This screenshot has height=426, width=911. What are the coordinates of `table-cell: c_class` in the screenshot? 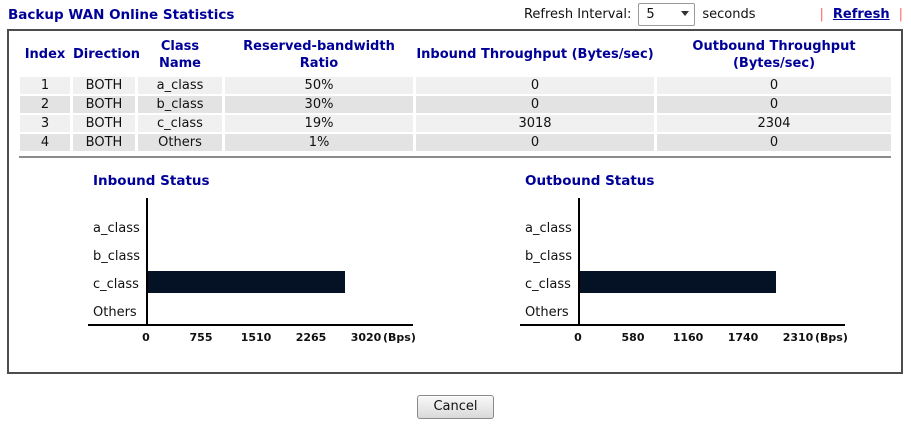 It's located at (180, 123).